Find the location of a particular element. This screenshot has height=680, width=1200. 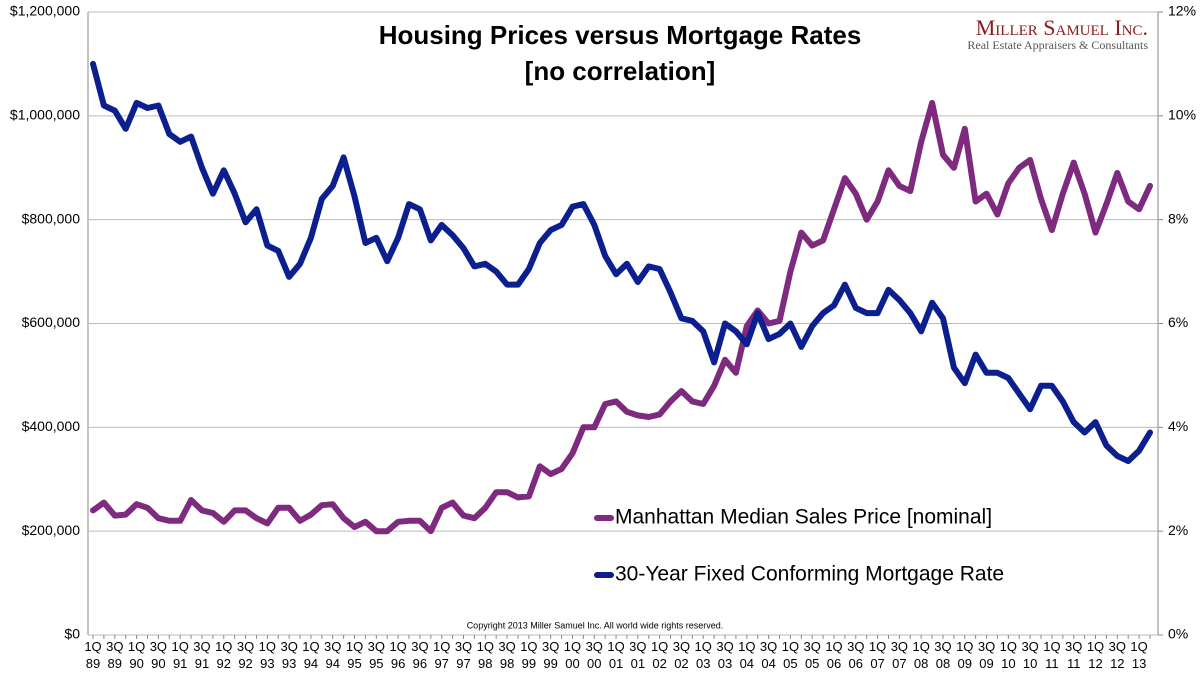

x-tick-label: 1Q 05 is located at coordinates (790, 655).